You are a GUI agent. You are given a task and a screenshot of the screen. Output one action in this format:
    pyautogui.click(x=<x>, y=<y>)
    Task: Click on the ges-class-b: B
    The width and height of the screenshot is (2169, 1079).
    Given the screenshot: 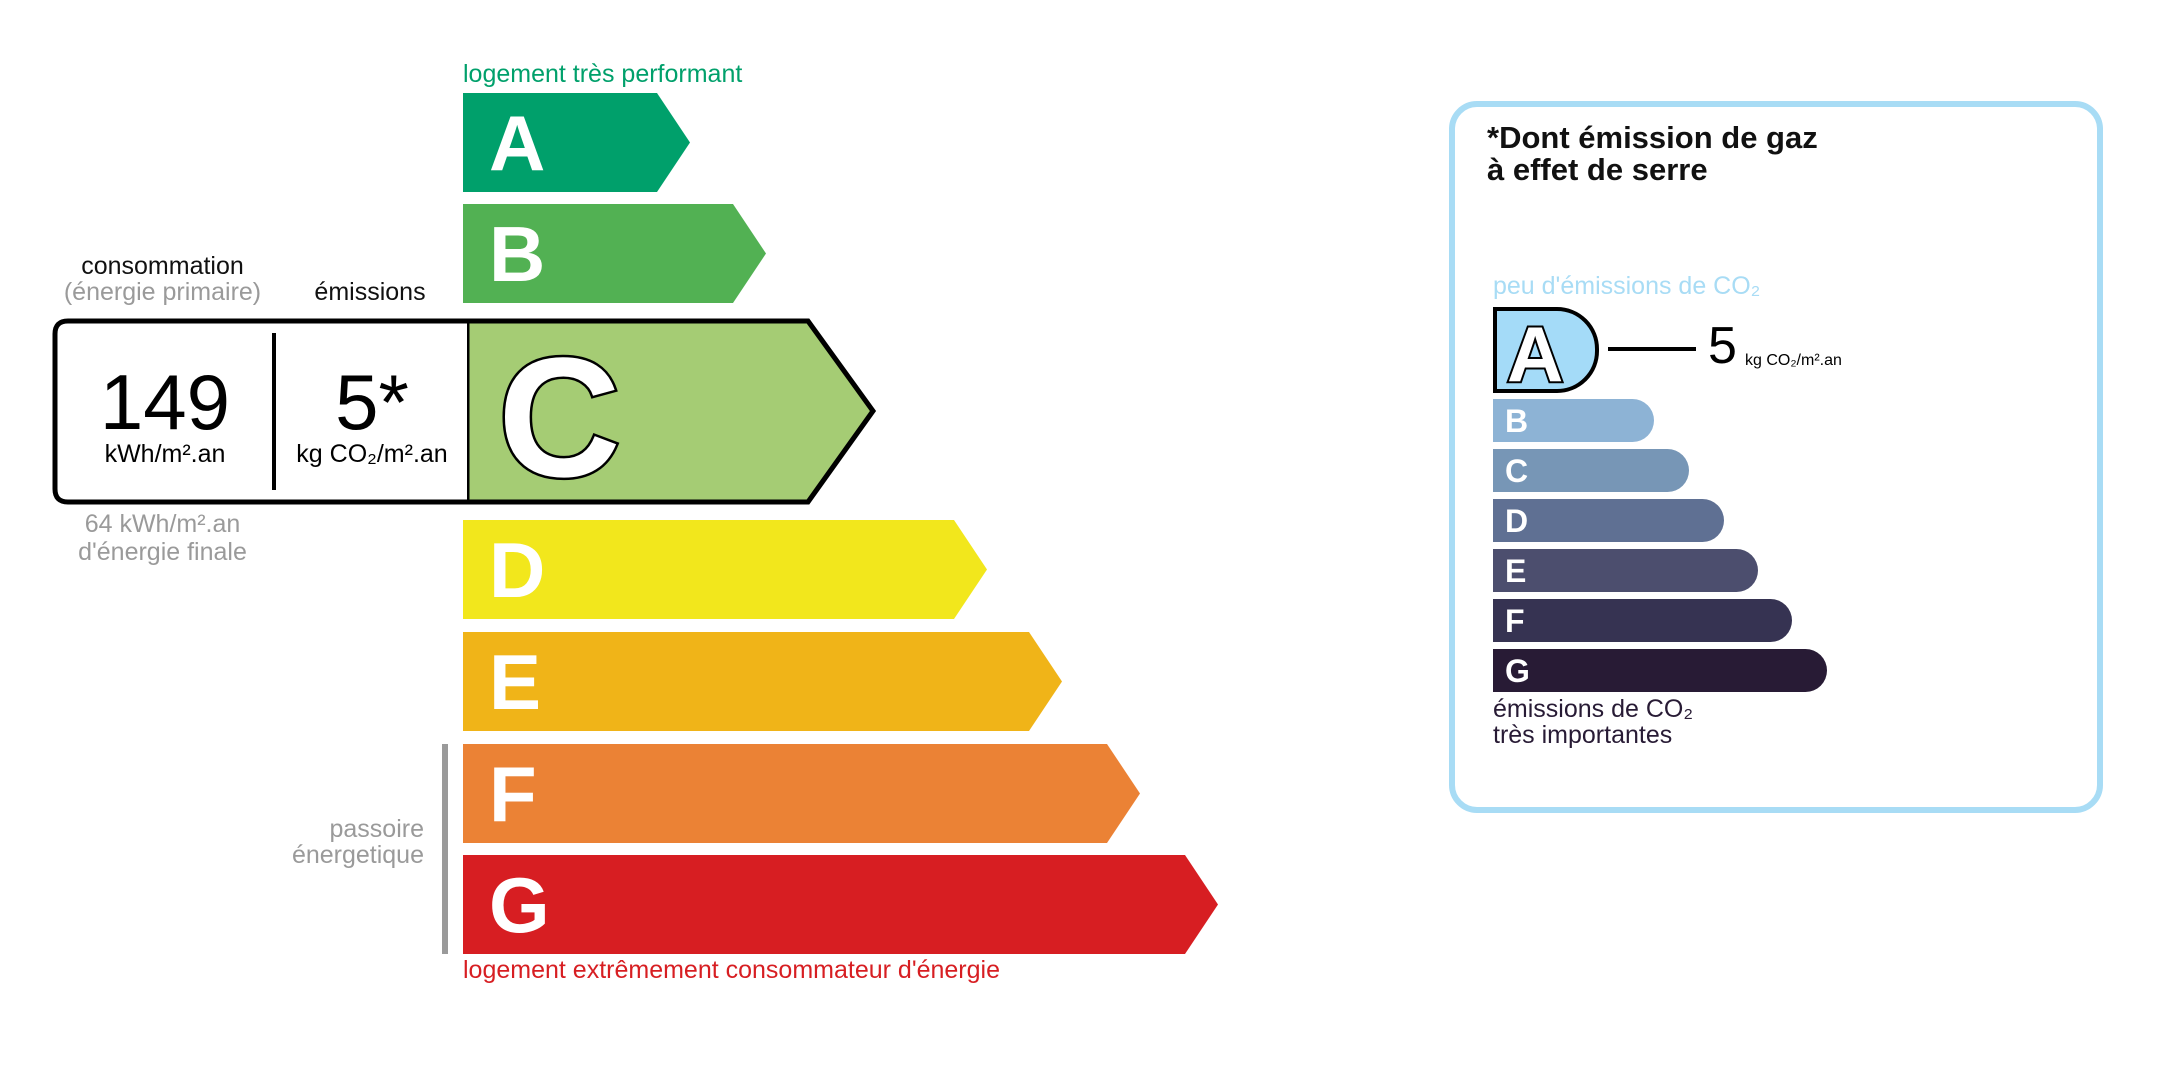 What is the action you would take?
    pyautogui.click(x=1573, y=420)
    